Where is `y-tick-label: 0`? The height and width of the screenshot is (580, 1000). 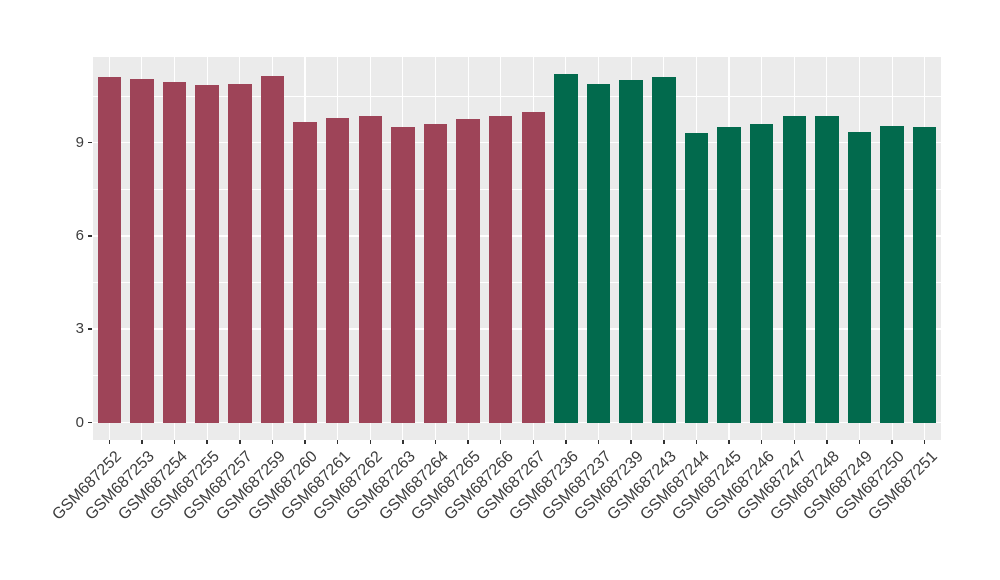
y-tick-label: 0 is located at coordinates (79, 422).